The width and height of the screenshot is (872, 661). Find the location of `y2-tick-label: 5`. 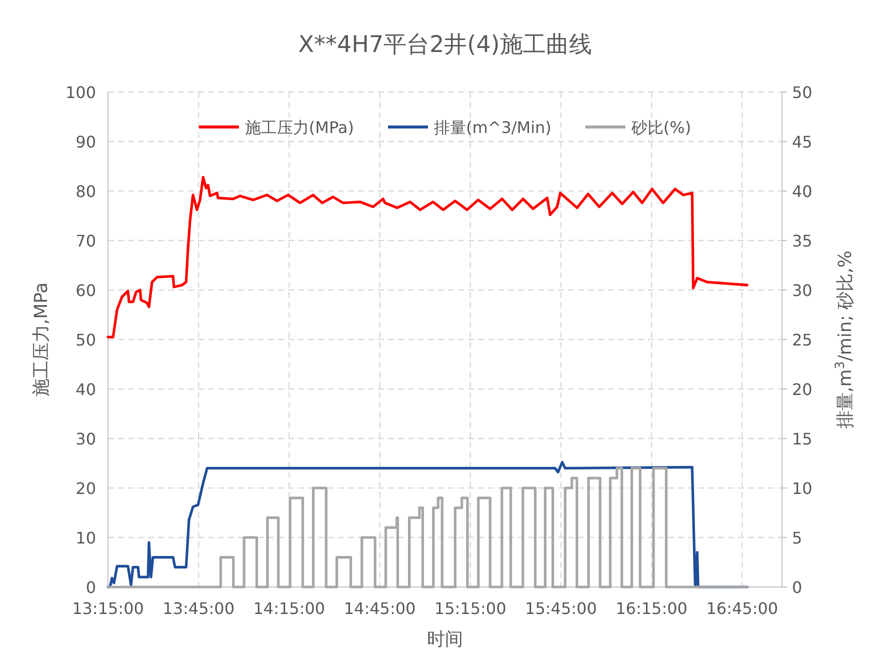

y2-tick-label: 5 is located at coordinates (797, 538).